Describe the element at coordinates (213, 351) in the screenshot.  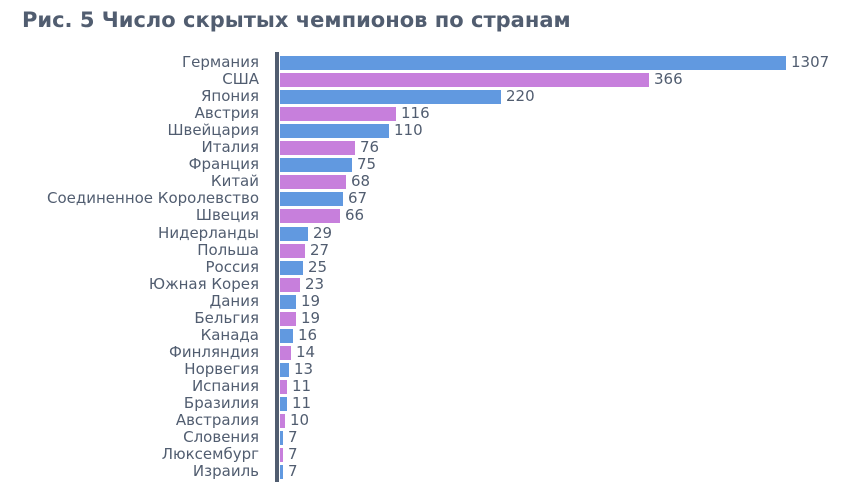
I see `category-label: Финляндия` at that location.